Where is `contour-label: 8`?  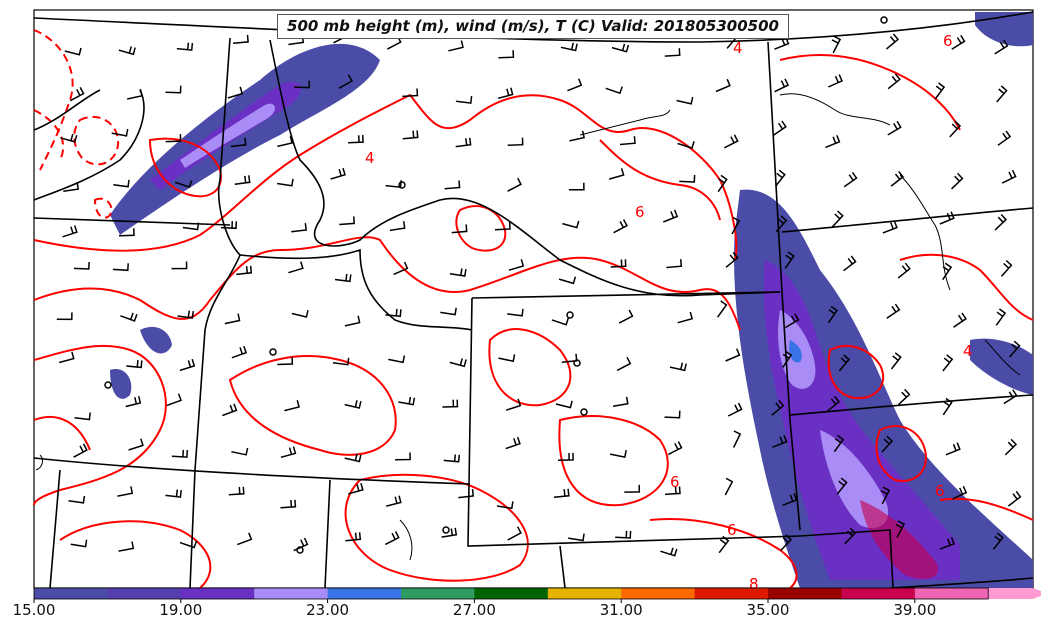 contour-label: 8 is located at coordinates (754, 584).